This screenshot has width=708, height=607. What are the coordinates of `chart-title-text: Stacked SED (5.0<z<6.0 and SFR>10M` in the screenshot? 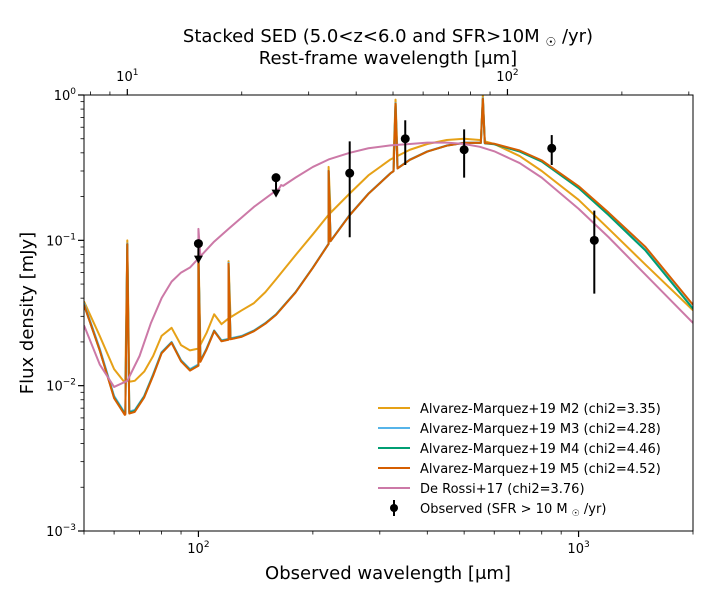 It's located at (361, 36).